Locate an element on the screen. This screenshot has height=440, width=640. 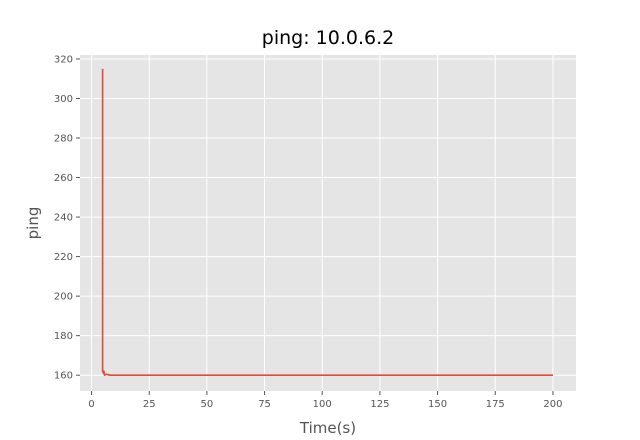
x-tick-label: 50 is located at coordinates (207, 404).